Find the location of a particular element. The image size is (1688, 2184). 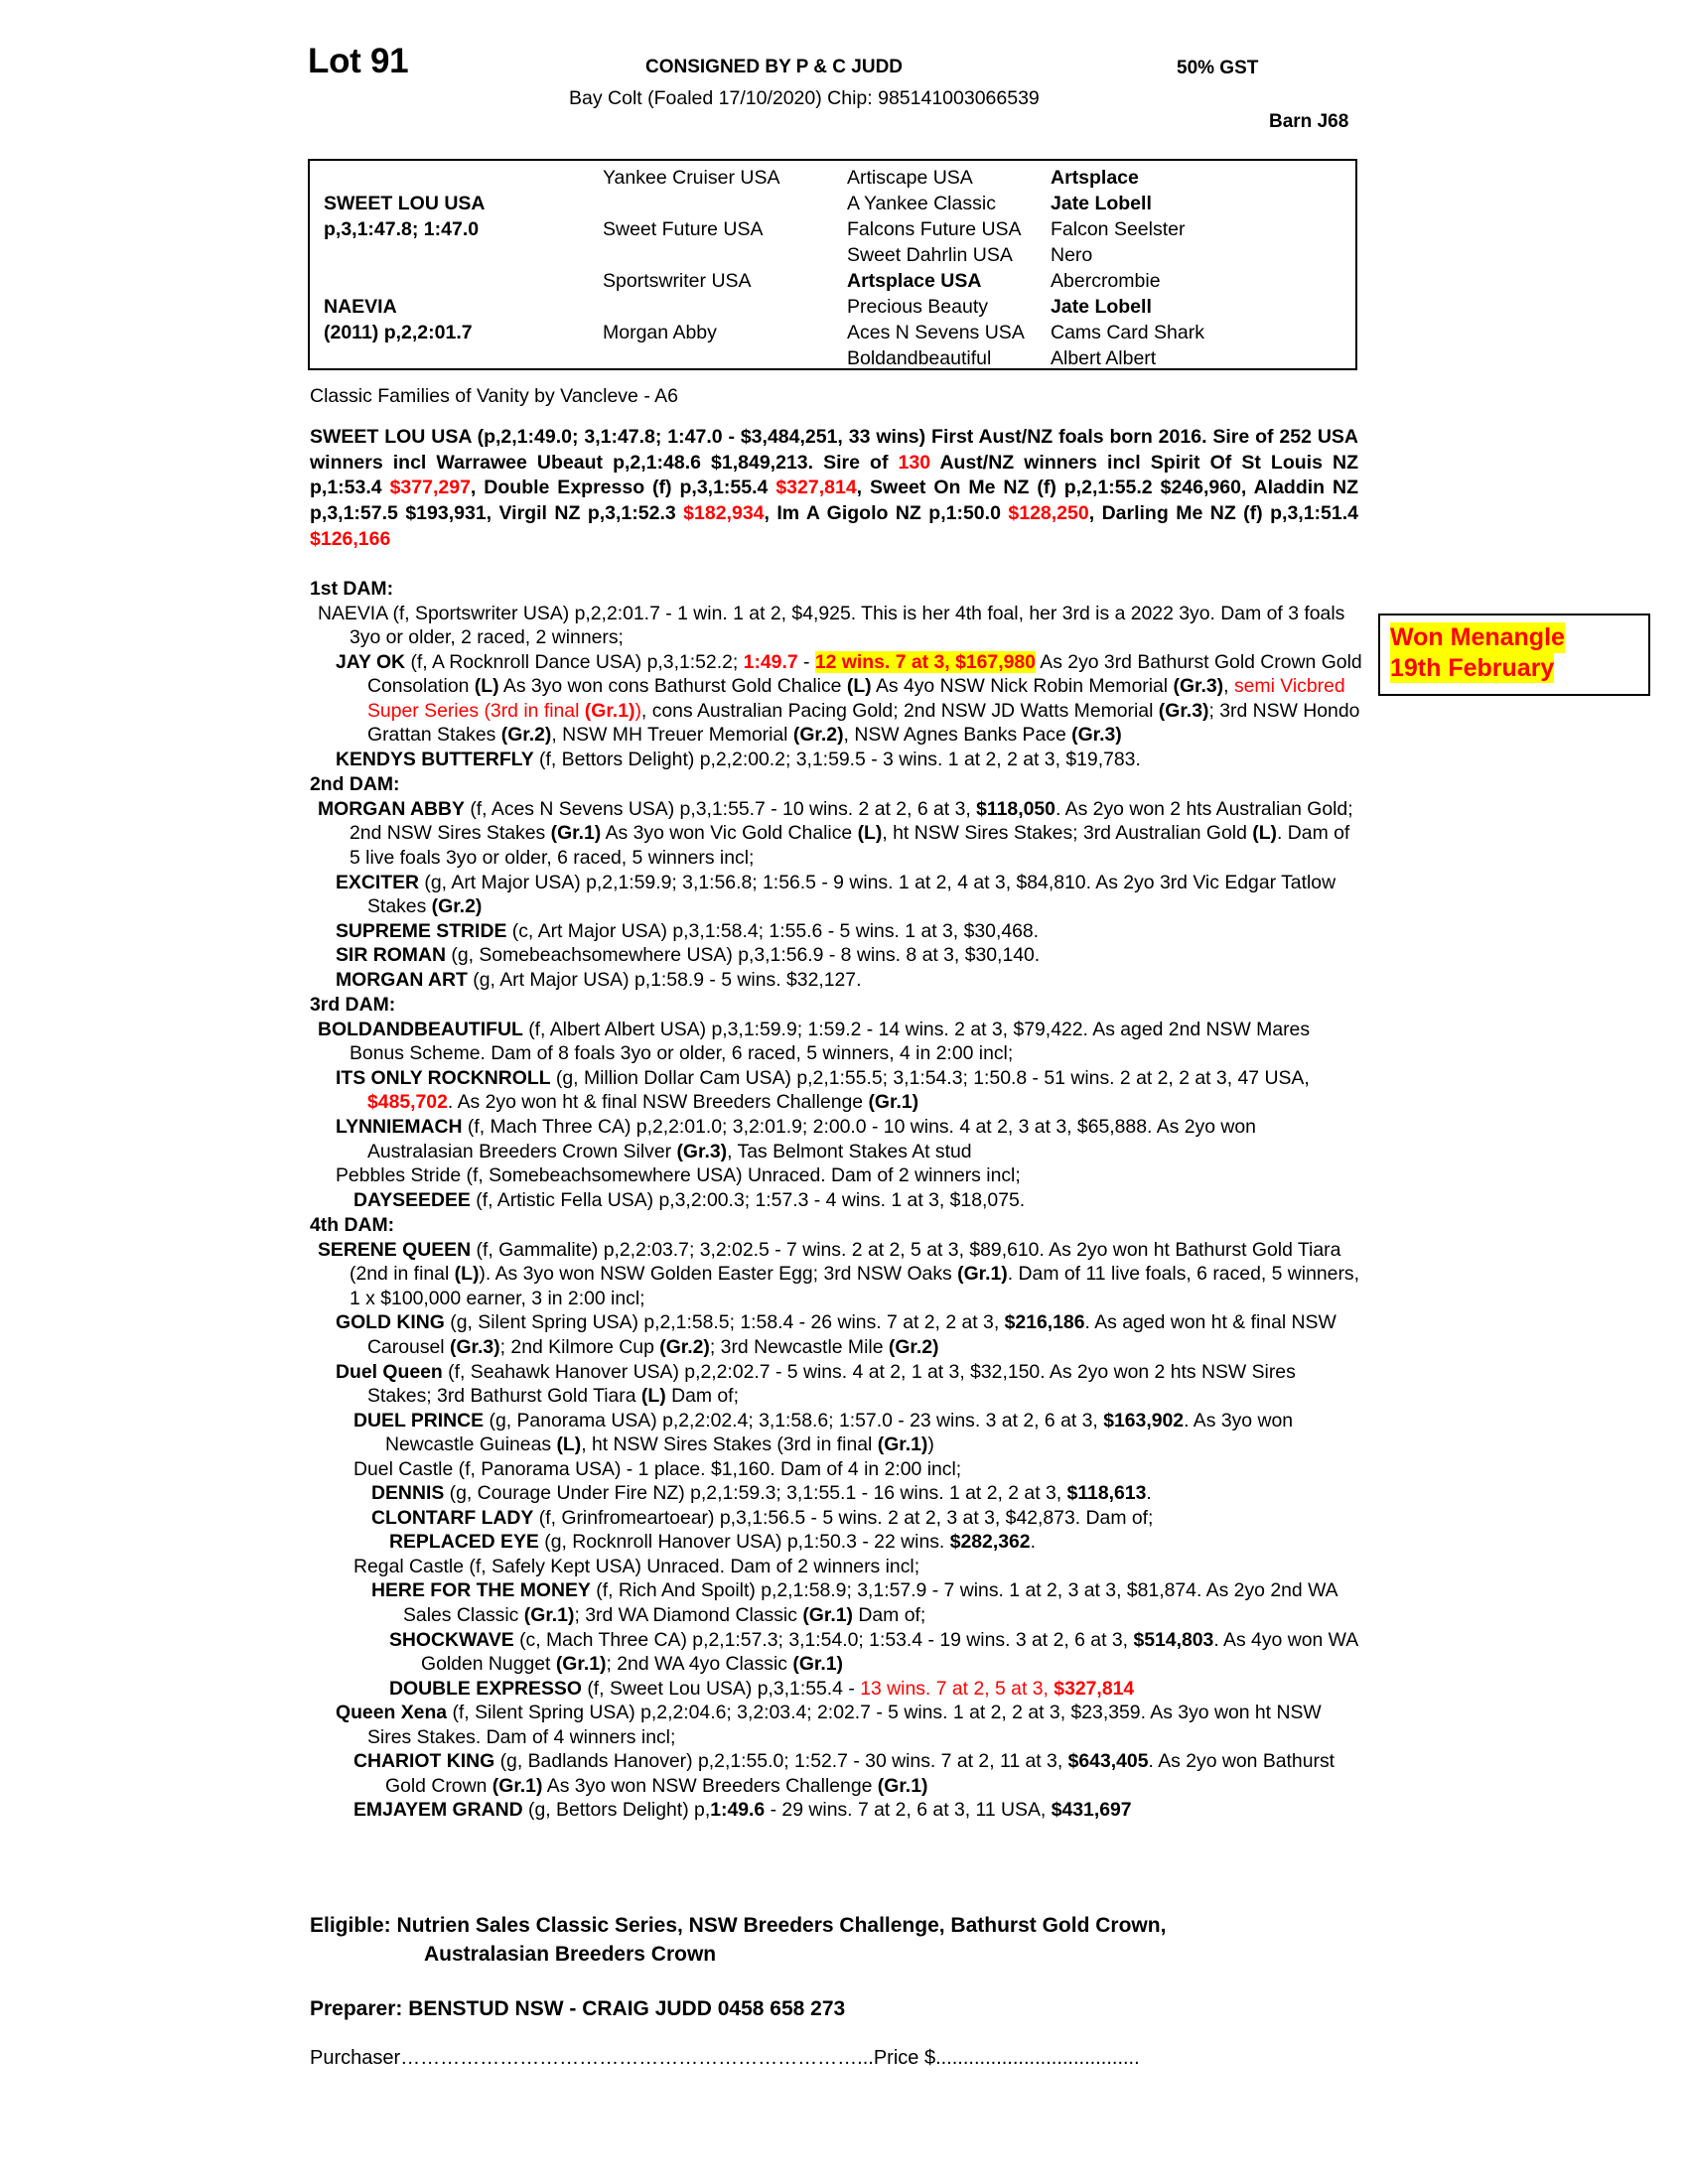

dam-performance: (2011) p,2,2:01.7 is located at coordinates (398, 332).